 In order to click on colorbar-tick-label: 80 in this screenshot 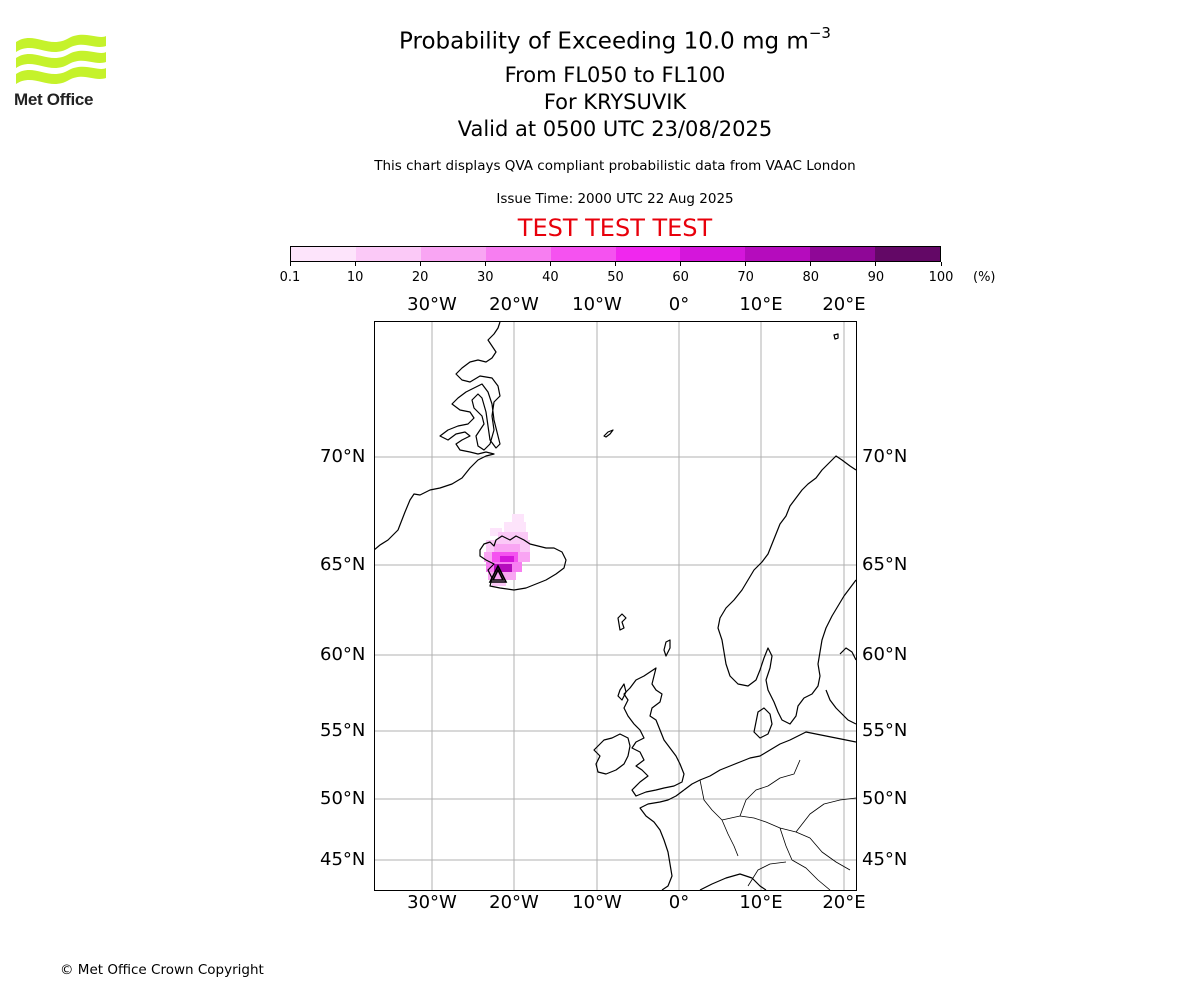, I will do `click(811, 277)`.